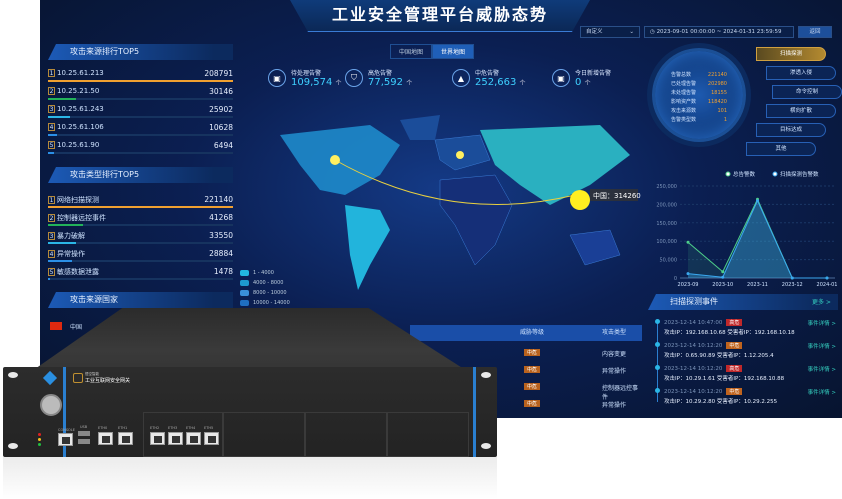 The height and width of the screenshot is (499, 842). Describe the element at coordinates (420, 127) in the screenshot. I see `greenland` at that location.